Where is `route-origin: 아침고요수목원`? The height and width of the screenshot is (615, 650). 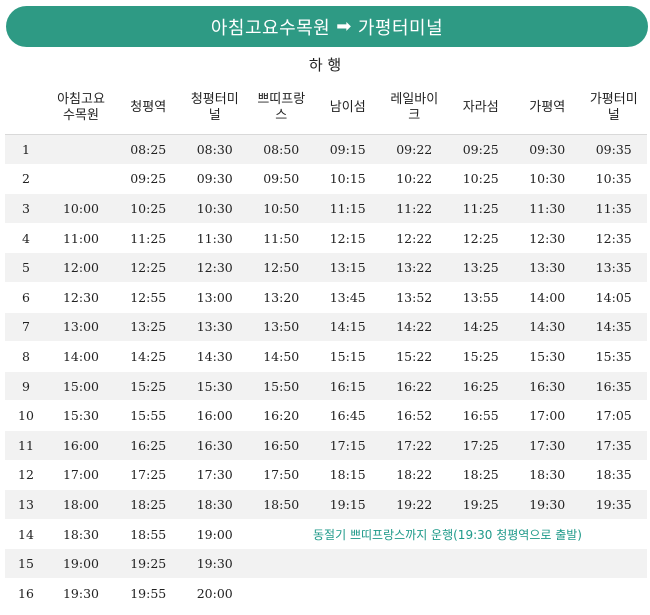
route-origin: 아침고요수목원 is located at coordinates (270, 28).